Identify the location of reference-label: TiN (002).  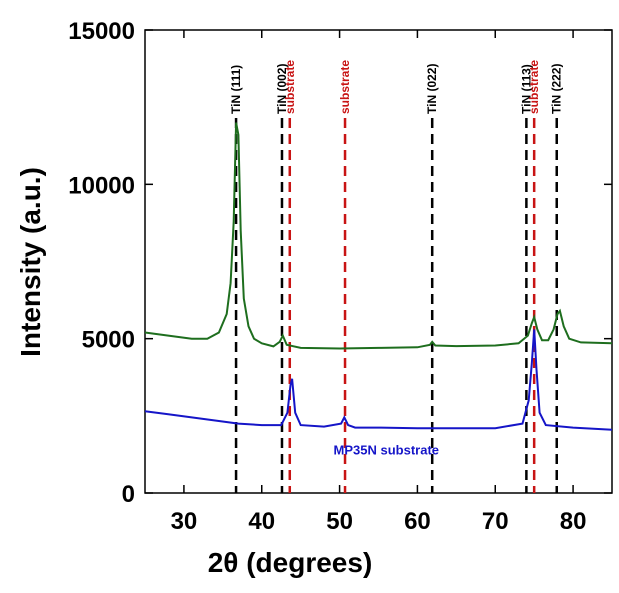
(282, 89).